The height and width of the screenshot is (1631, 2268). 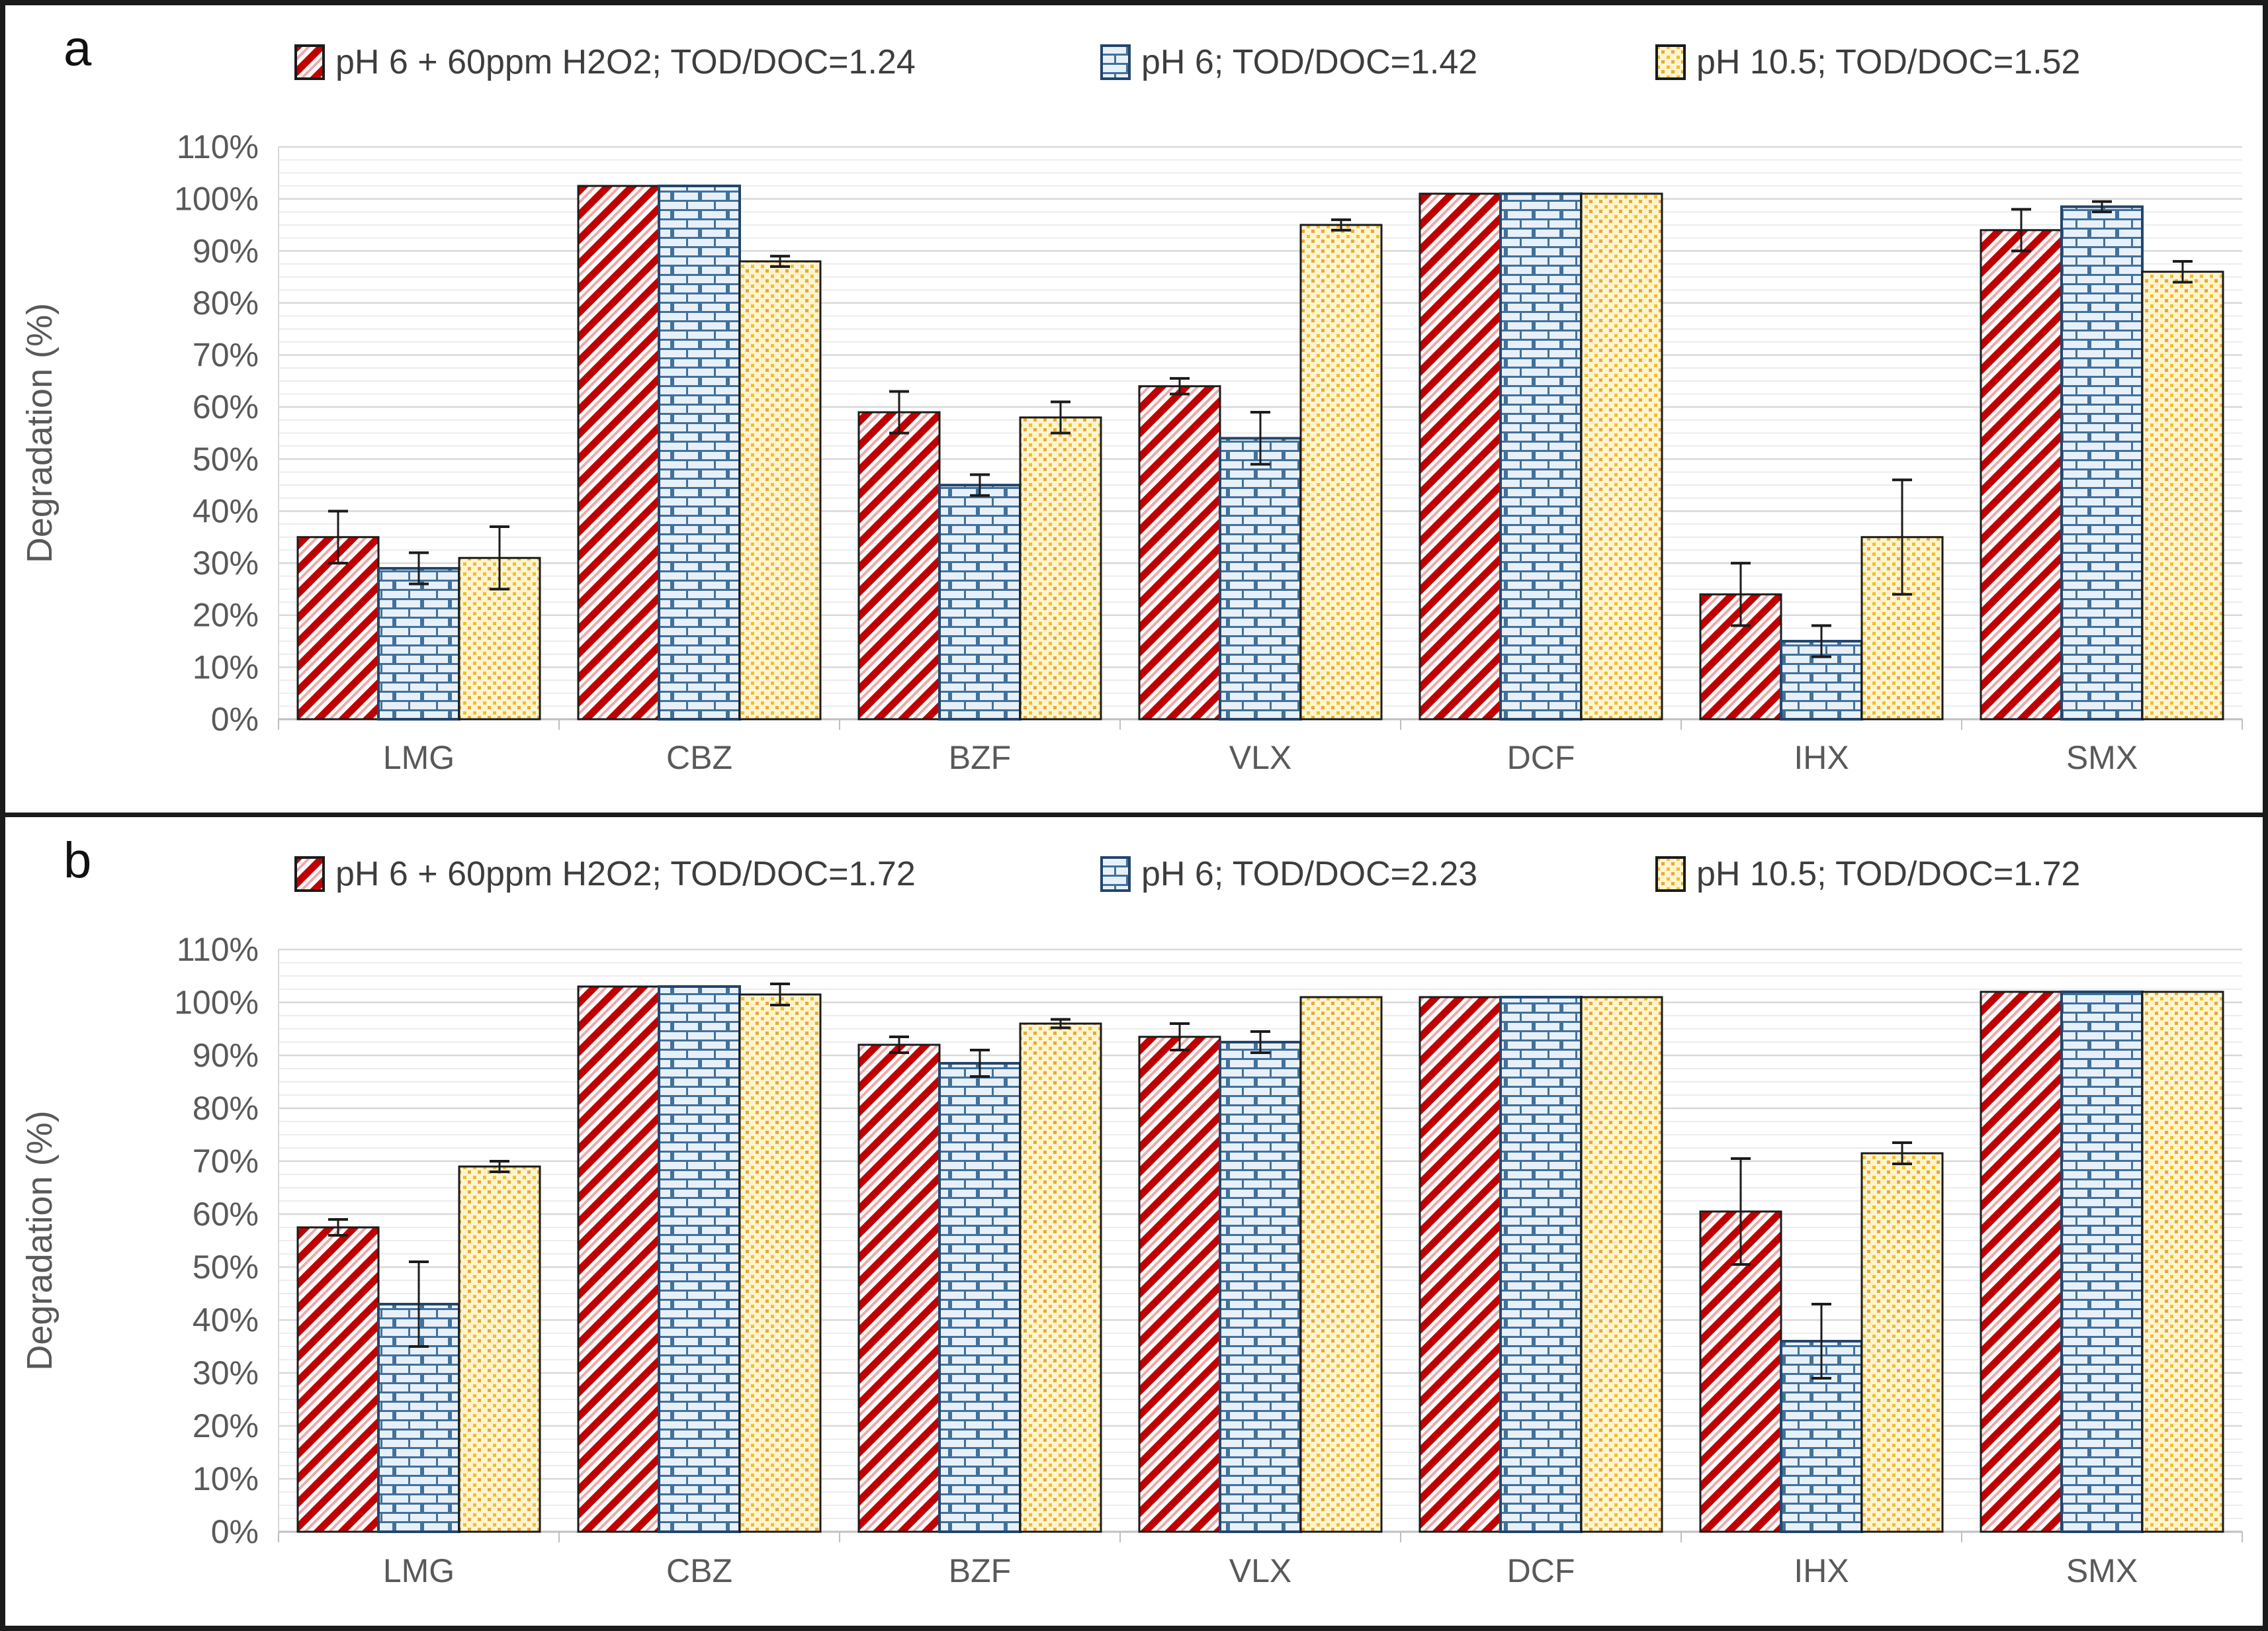 I want to click on bar-s3-LMG, so click(x=499, y=1349).